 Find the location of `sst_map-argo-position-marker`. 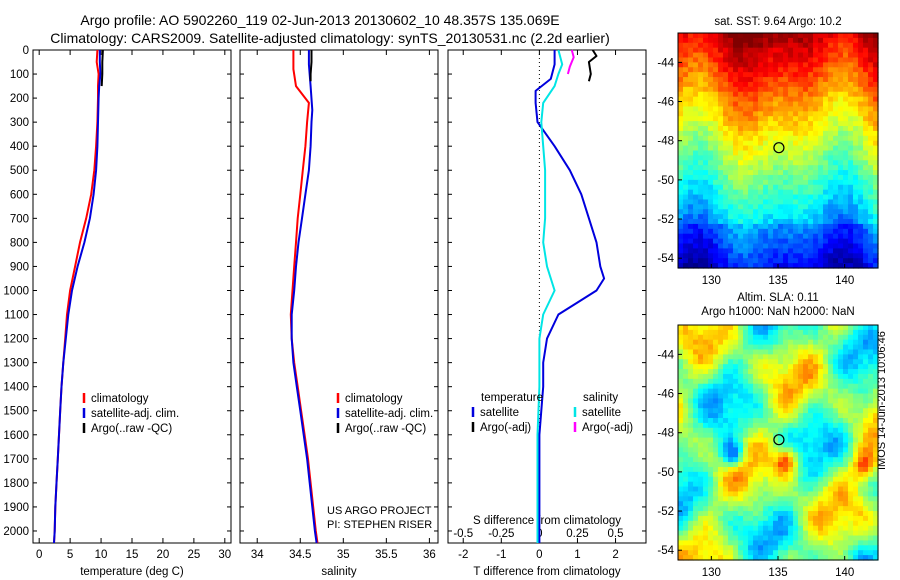

sst_map-argo-position-marker is located at coordinates (779, 148).